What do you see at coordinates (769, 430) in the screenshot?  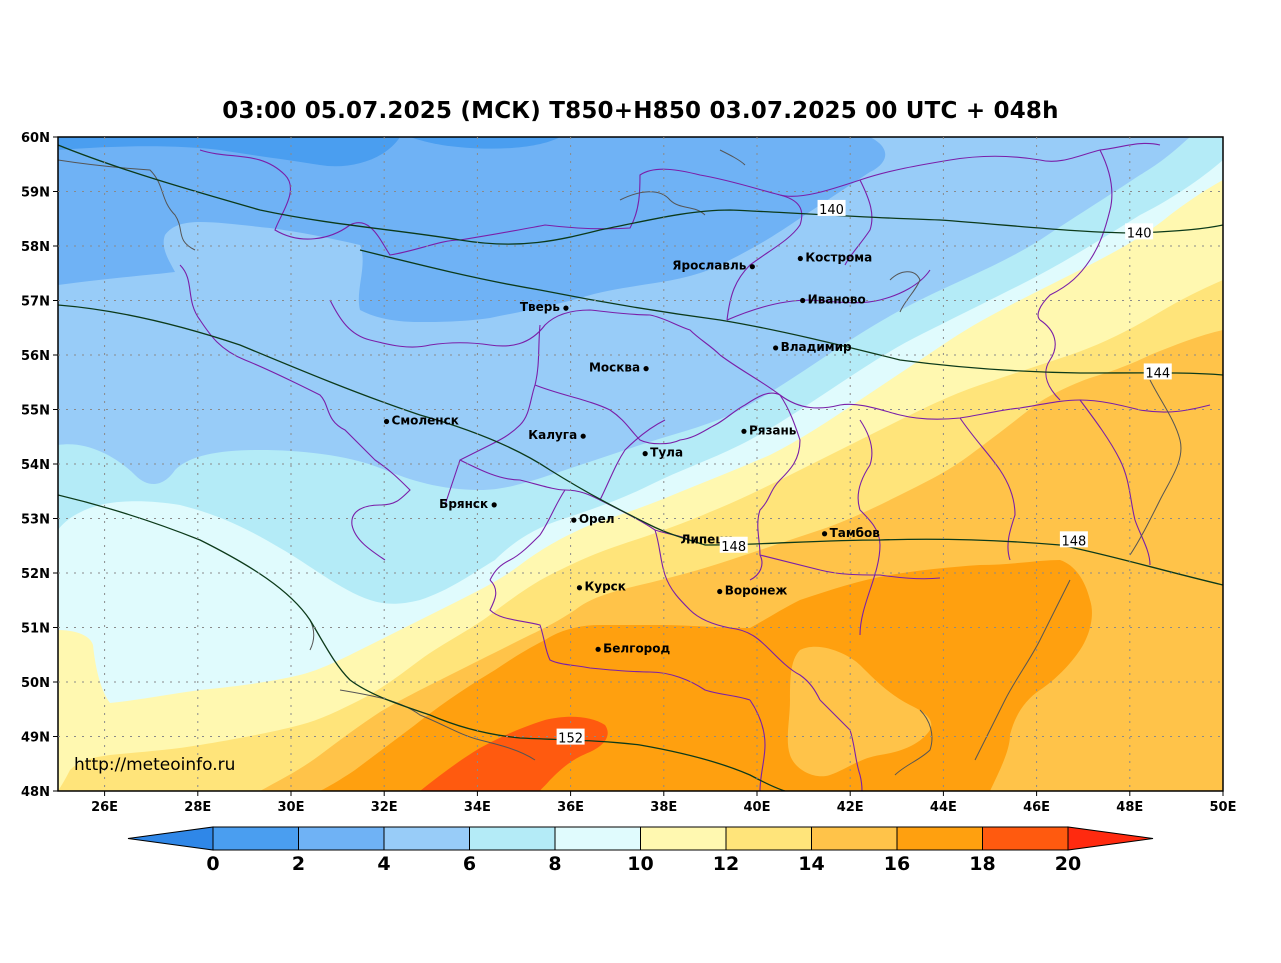 I see `city-marker: Рязань` at bounding box center [769, 430].